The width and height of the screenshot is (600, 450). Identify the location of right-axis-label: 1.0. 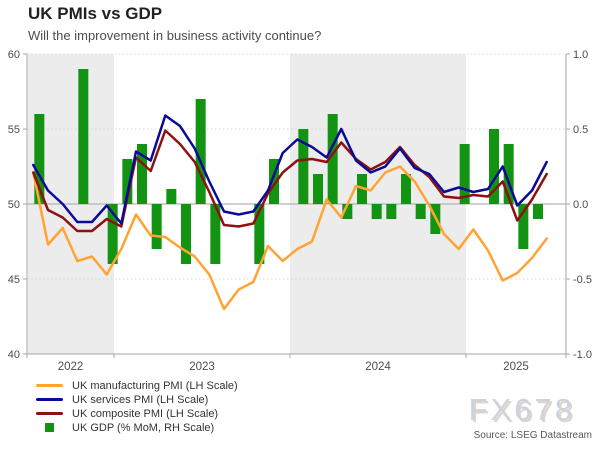
(580, 55).